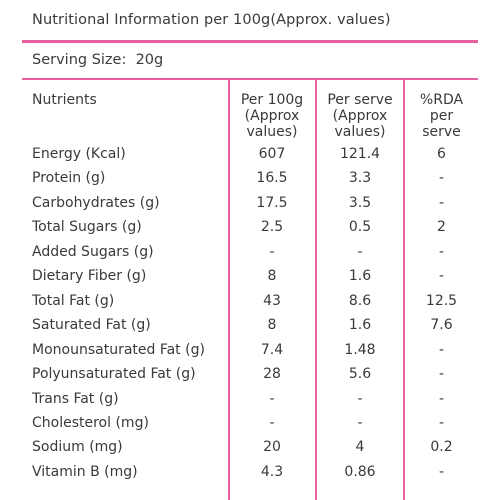 The width and height of the screenshot is (500, 500). I want to click on nutrient-name: Monounsaturated Fat (g), so click(118, 349).